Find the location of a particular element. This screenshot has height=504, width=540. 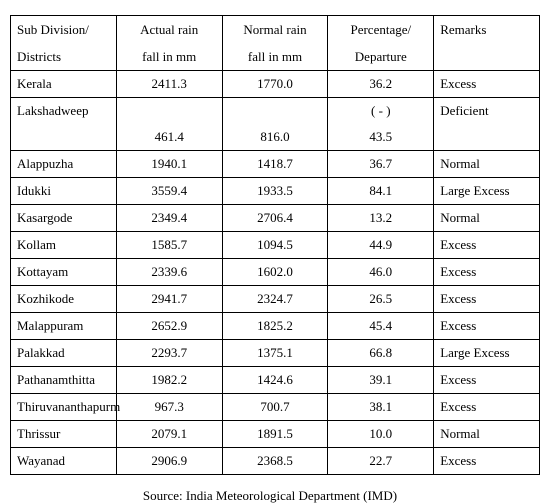

value-cell: 1424.6 is located at coordinates (275, 380).